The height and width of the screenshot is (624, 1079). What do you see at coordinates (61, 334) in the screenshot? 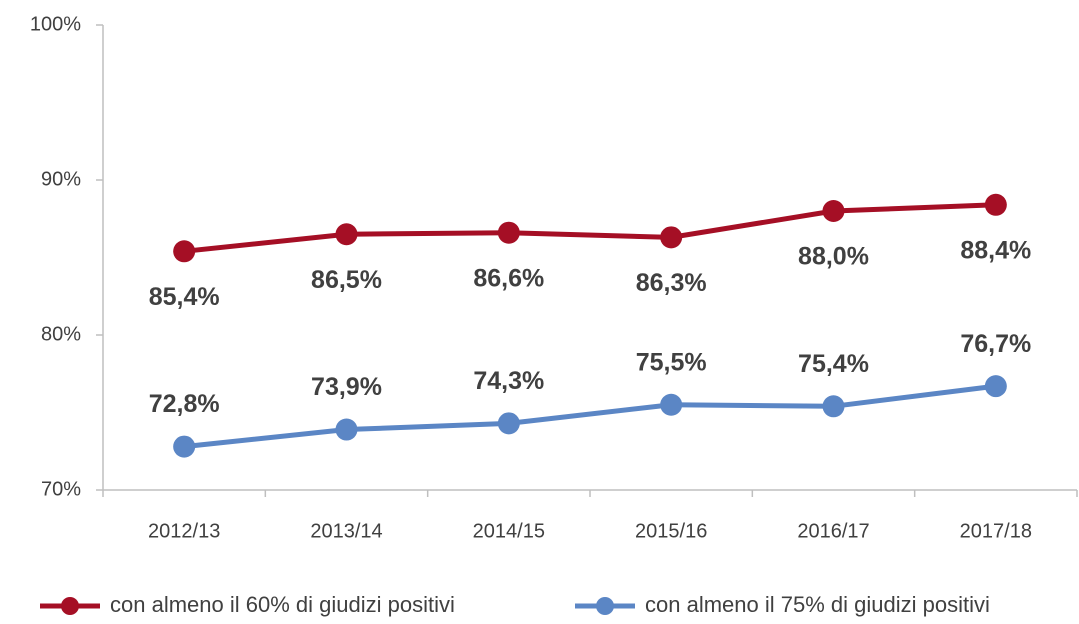
I see `y-tick-label: 80%` at bounding box center [61, 334].